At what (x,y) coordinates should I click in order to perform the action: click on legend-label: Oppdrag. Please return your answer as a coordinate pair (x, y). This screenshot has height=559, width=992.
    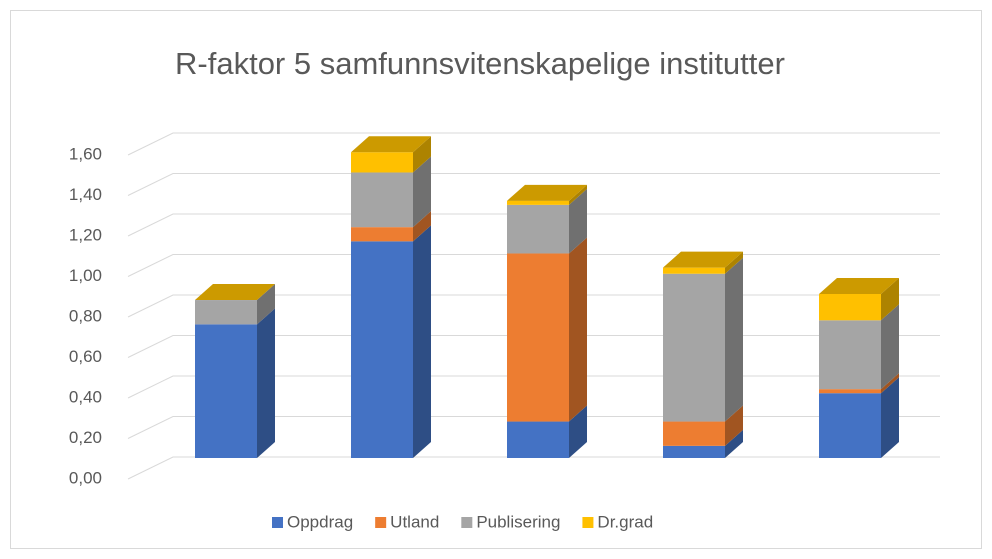
    Looking at the image, I should click on (320, 521).